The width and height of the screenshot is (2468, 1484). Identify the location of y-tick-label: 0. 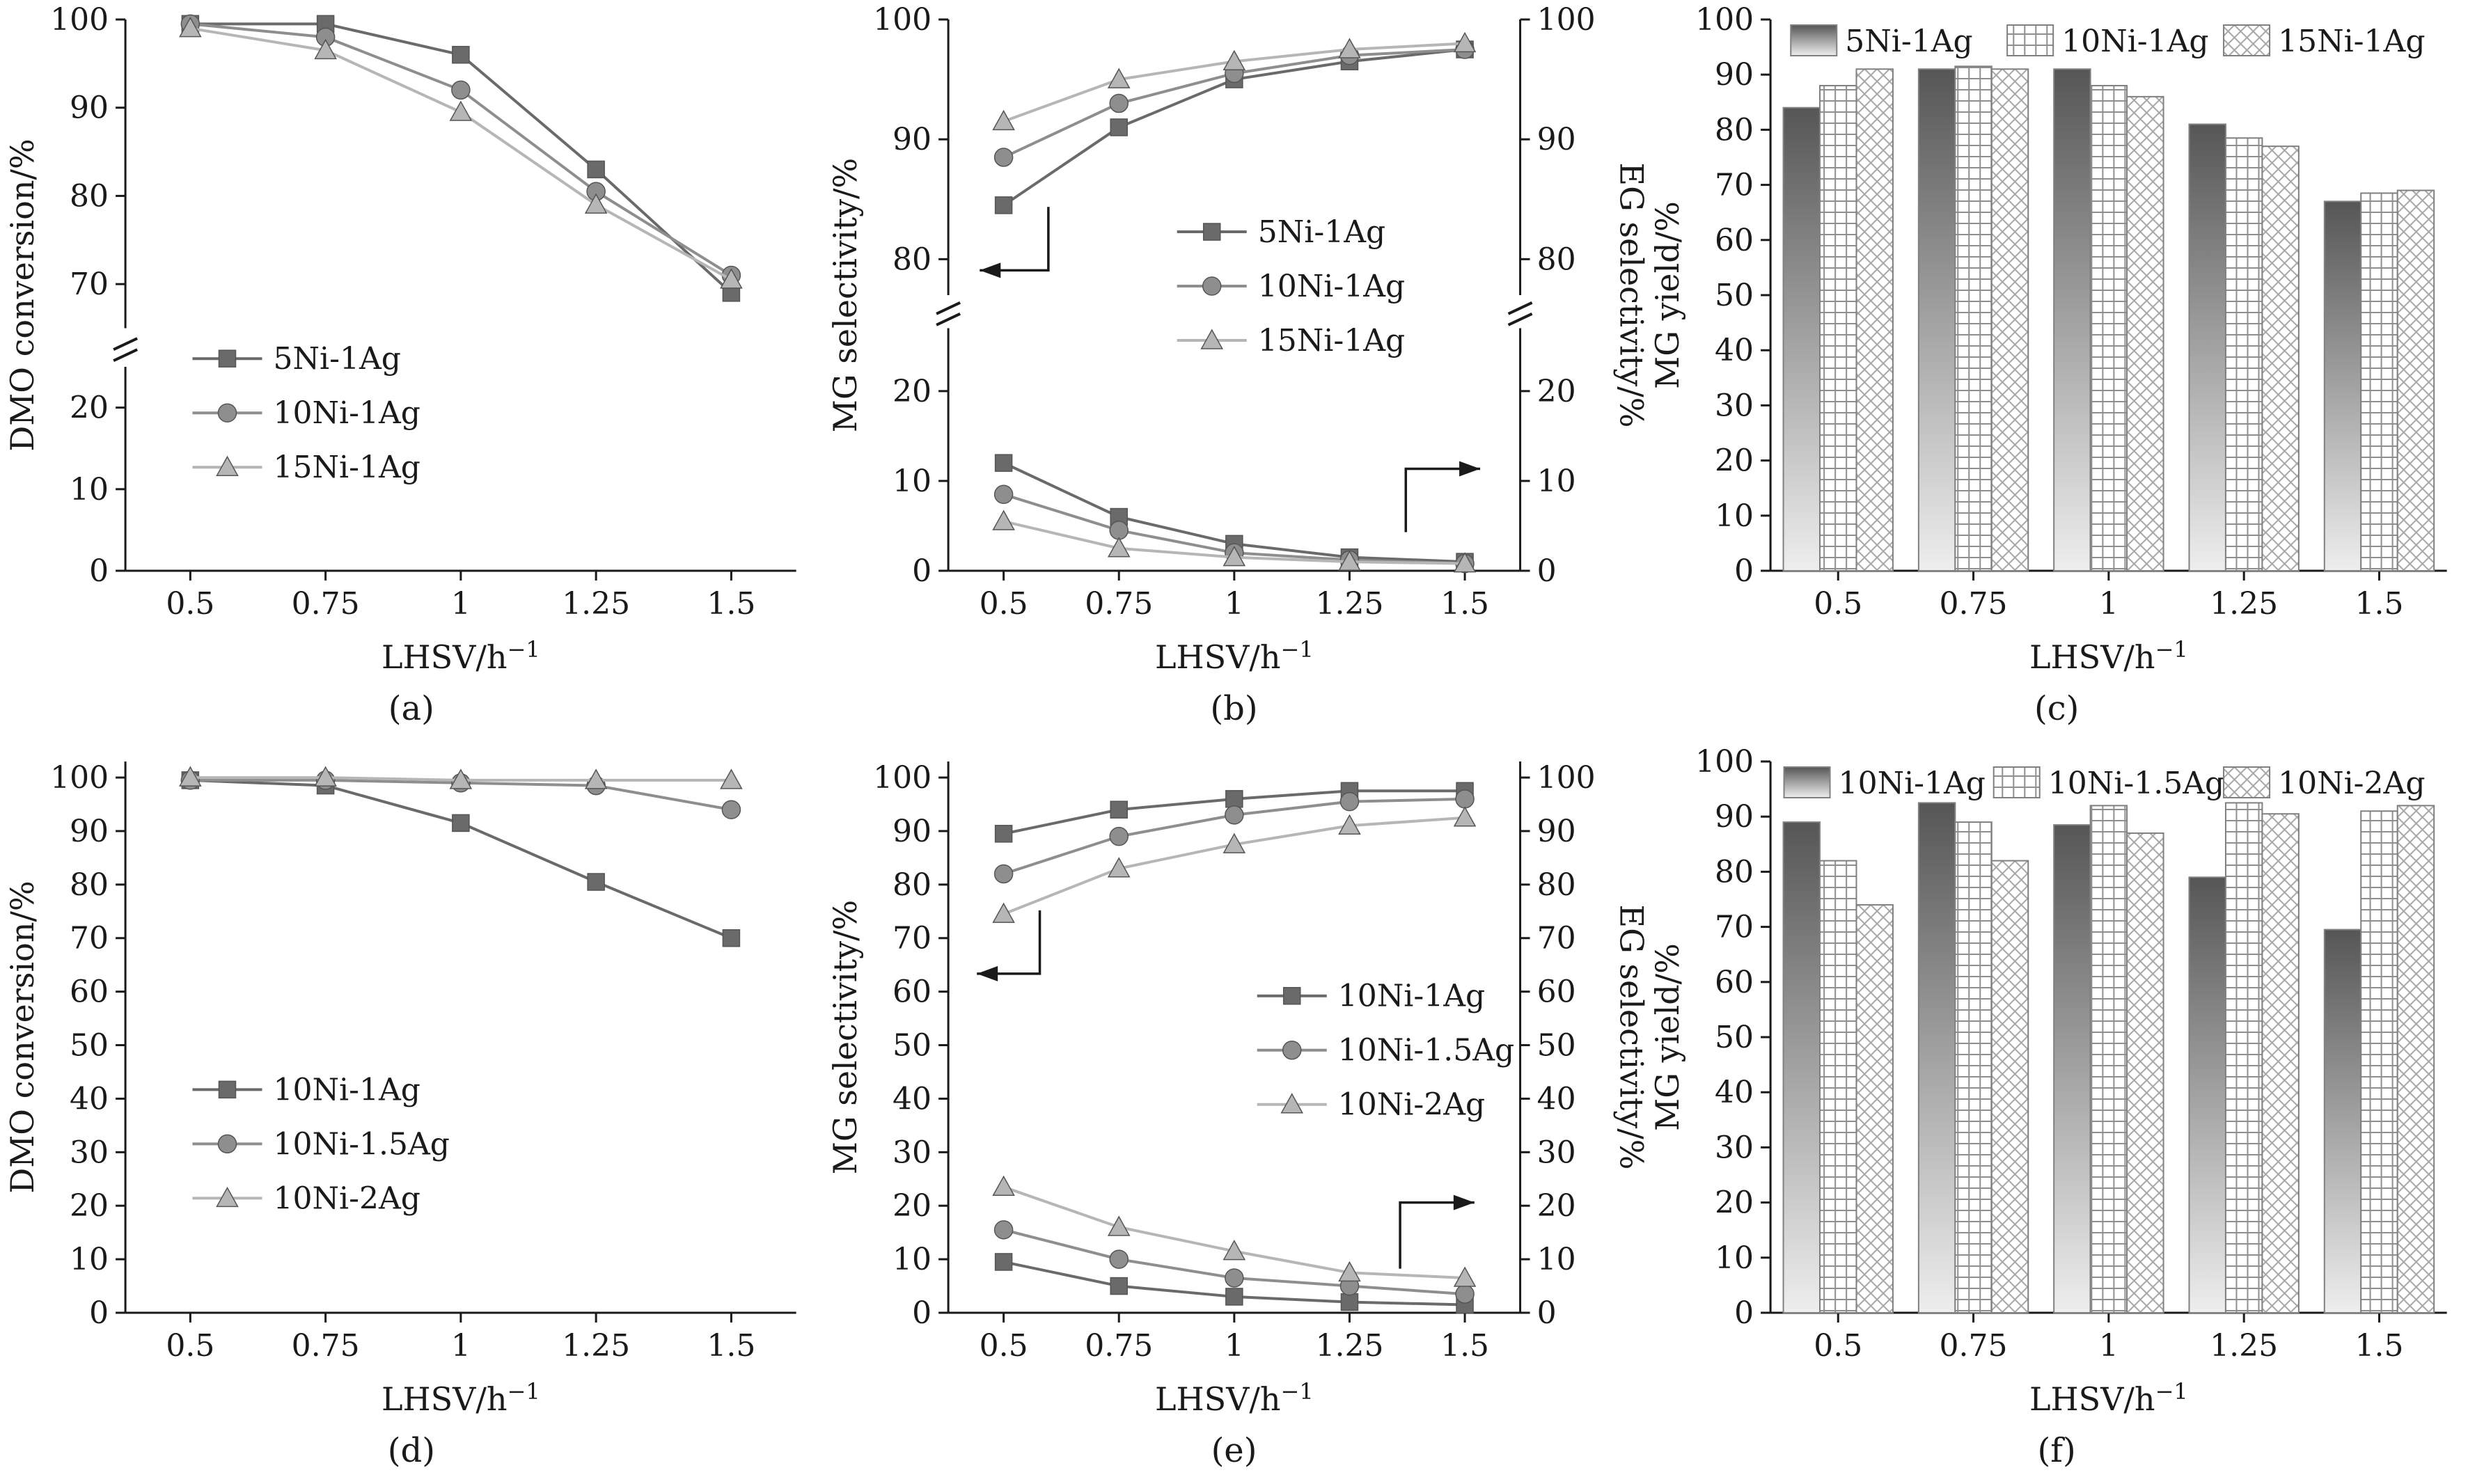
(922, 571).